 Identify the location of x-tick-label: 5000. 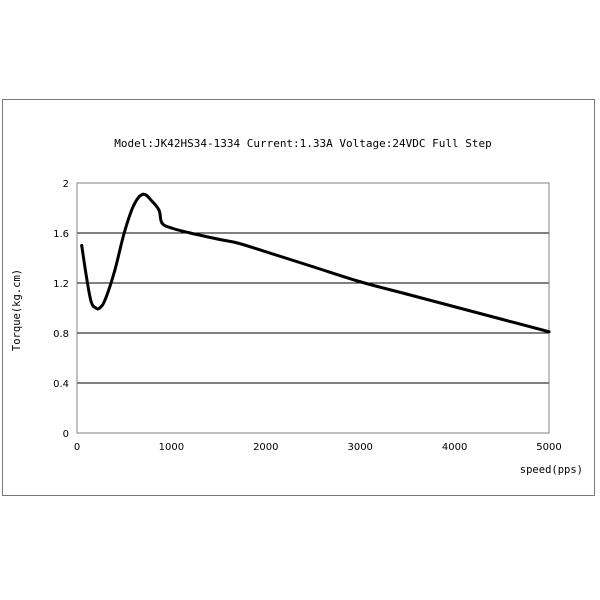
(548, 447).